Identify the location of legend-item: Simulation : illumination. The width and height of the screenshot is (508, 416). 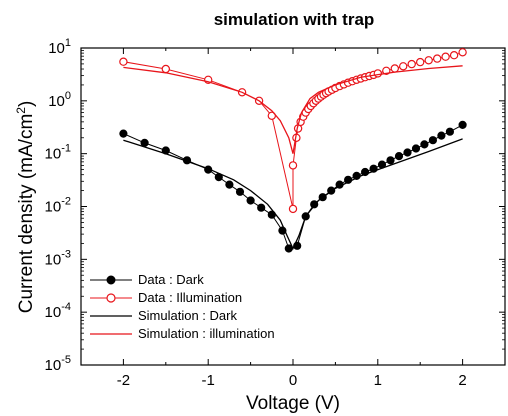
(182, 333).